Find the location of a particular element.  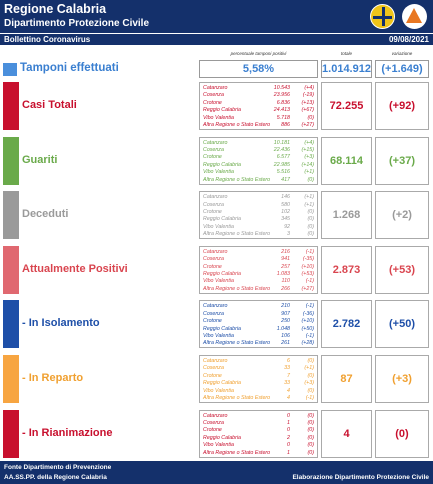

province-value: 250 is located at coordinates (285, 321).